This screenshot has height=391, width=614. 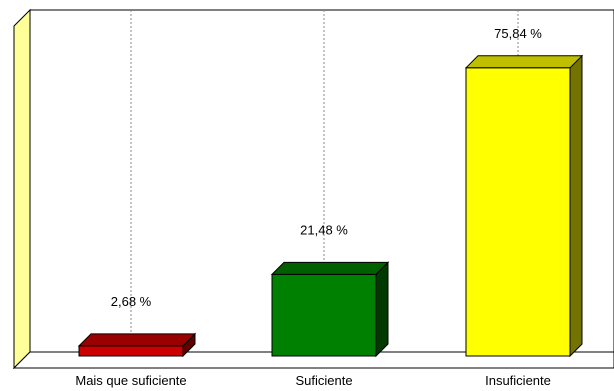 What do you see at coordinates (131, 301) in the screenshot?
I see `data-label: 2,68 %` at bounding box center [131, 301].